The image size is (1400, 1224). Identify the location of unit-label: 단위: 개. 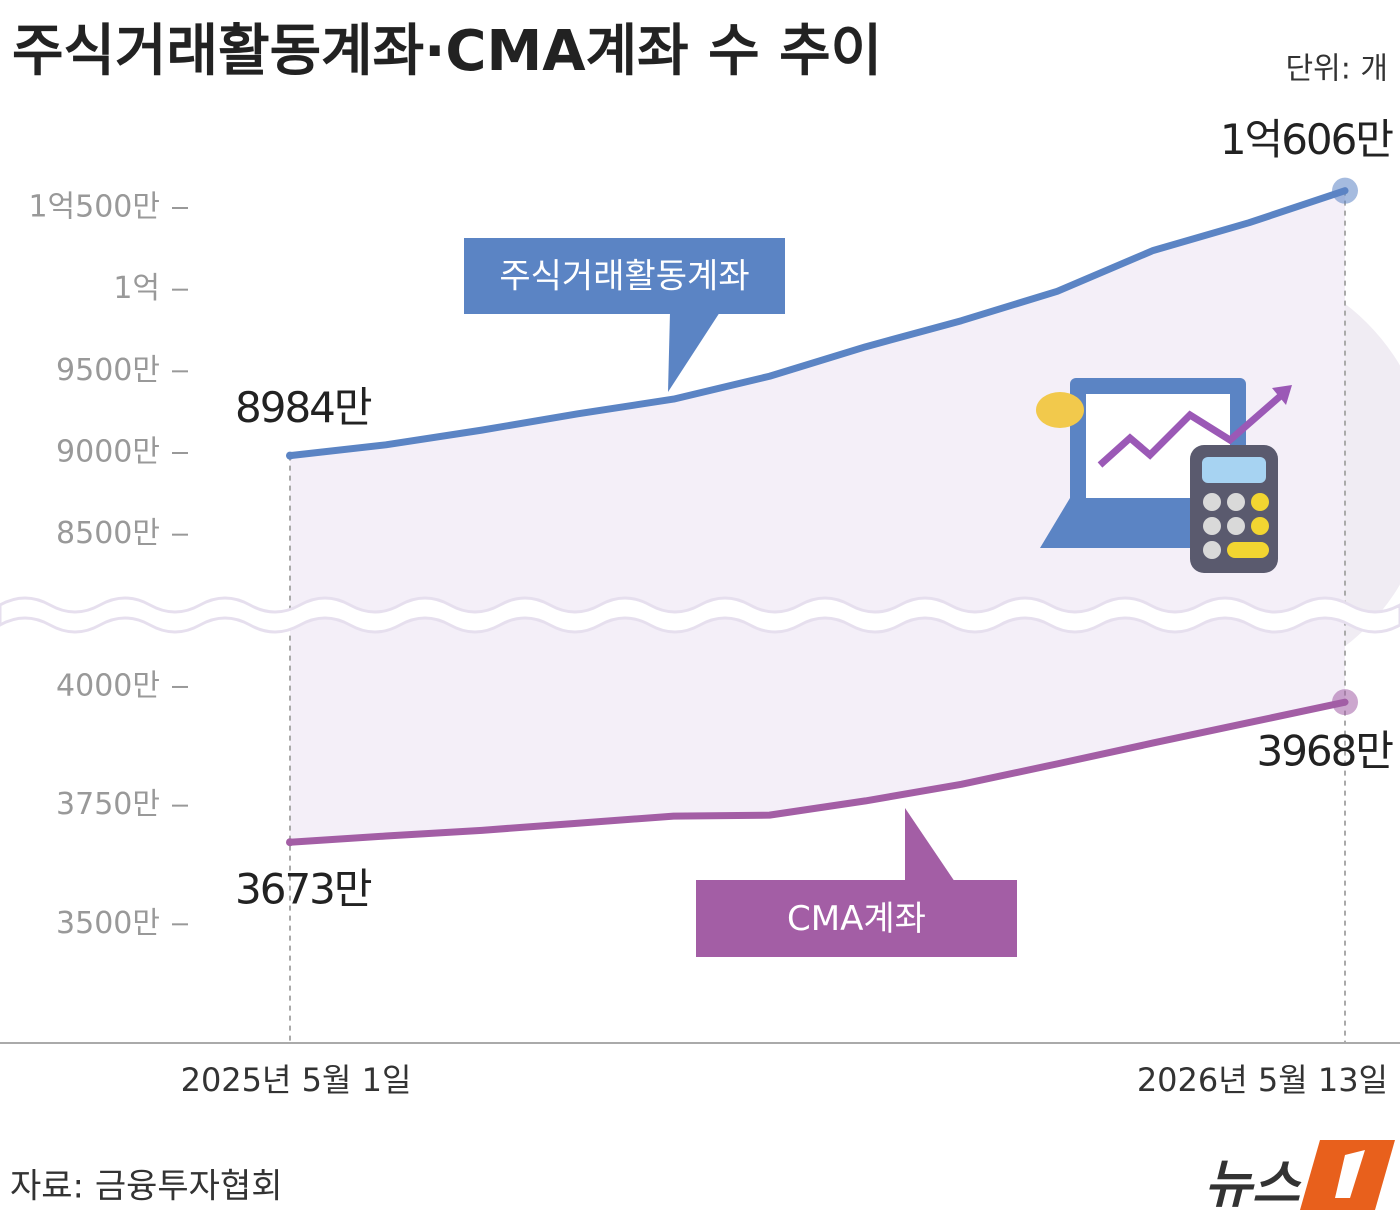
(1337, 69).